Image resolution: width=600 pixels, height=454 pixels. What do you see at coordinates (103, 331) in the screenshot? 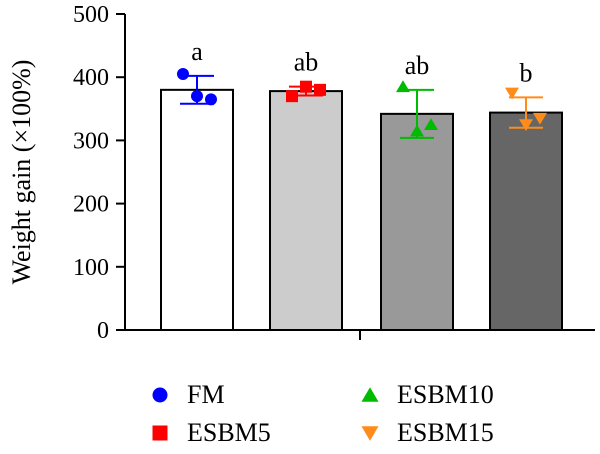
I see `y-tick-label: 0` at bounding box center [103, 331].